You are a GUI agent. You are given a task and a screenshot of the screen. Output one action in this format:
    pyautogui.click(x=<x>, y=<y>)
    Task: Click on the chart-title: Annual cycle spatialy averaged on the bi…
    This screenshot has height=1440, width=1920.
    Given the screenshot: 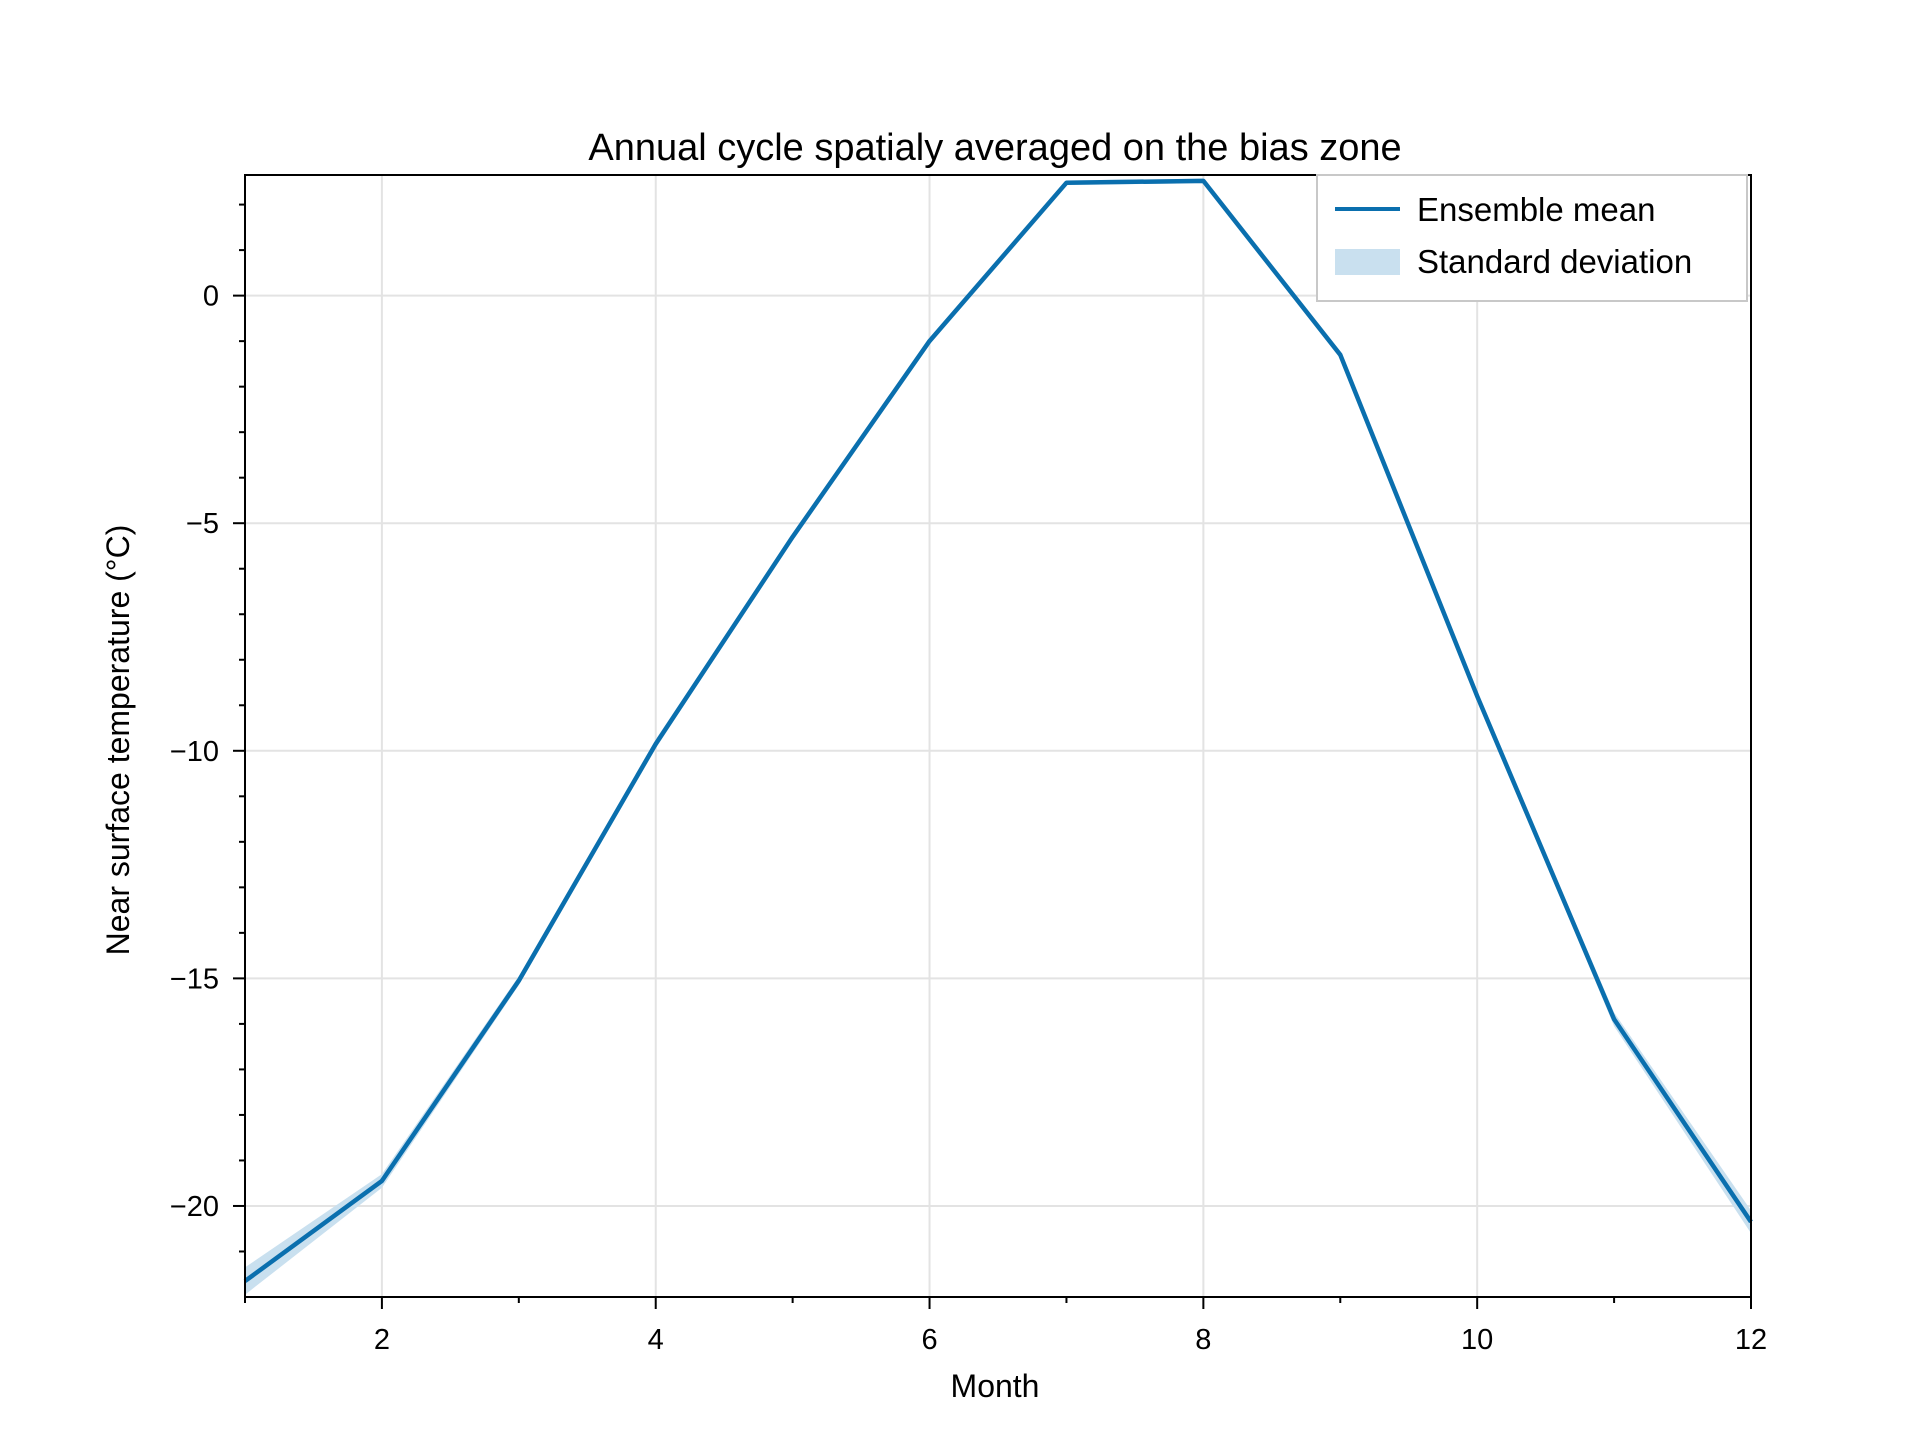 What is the action you would take?
    pyautogui.click(x=994, y=148)
    